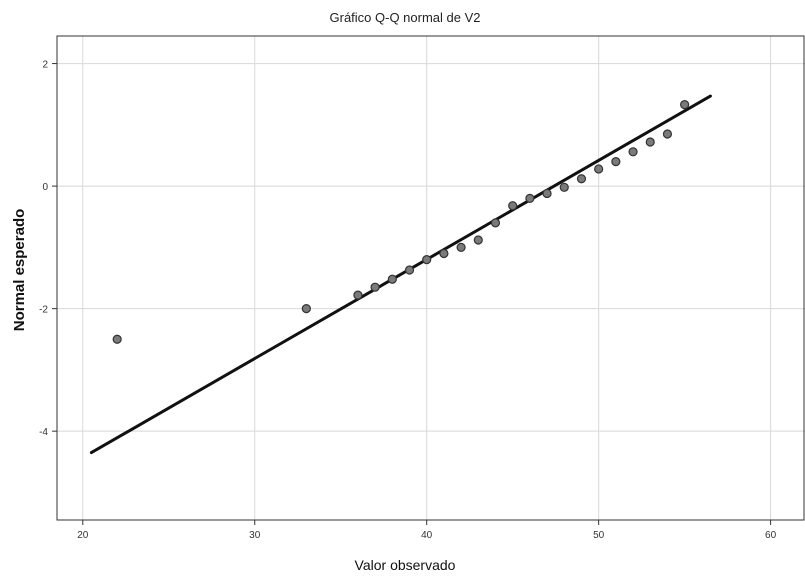 This screenshot has height=579, width=805. What do you see at coordinates (43, 432) in the screenshot?
I see `y-tick-label: -4` at bounding box center [43, 432].